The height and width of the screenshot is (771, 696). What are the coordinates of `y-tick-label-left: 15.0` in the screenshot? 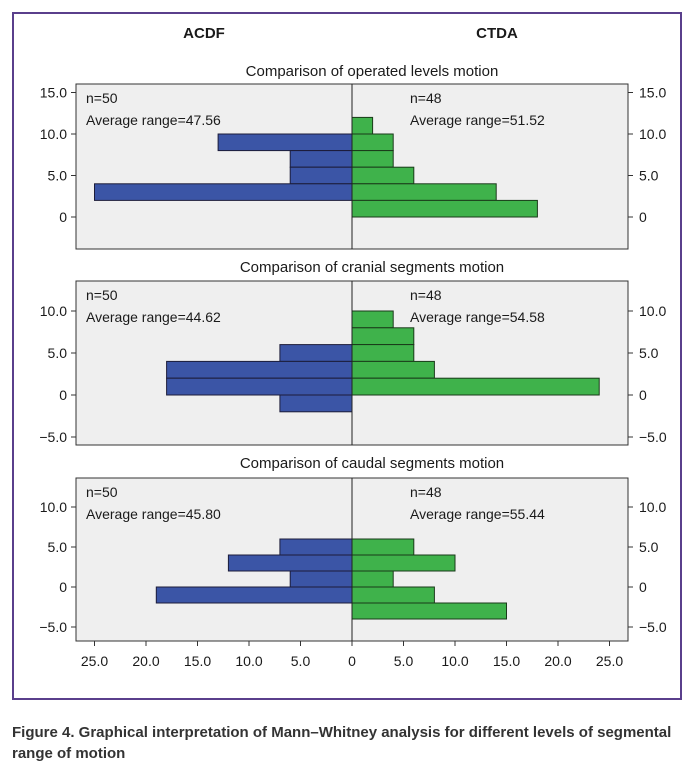 It's located at (53, 93).